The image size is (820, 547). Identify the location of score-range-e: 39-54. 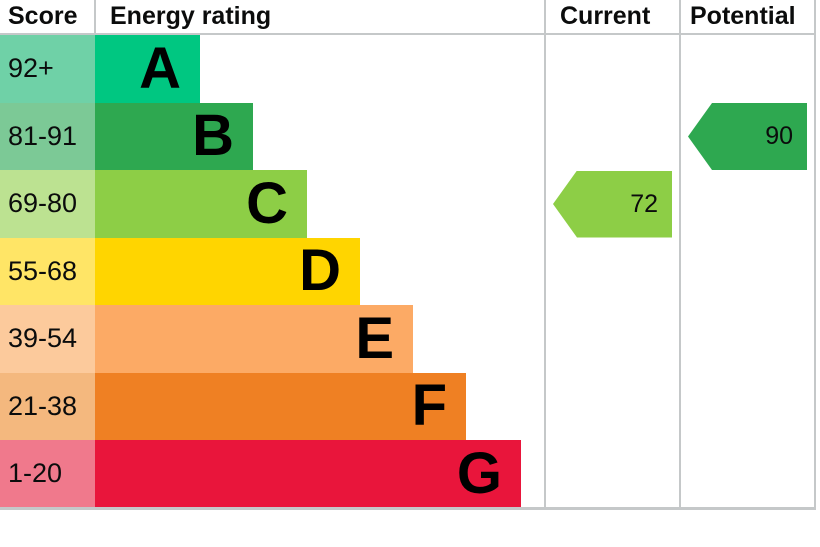
(47, 339).